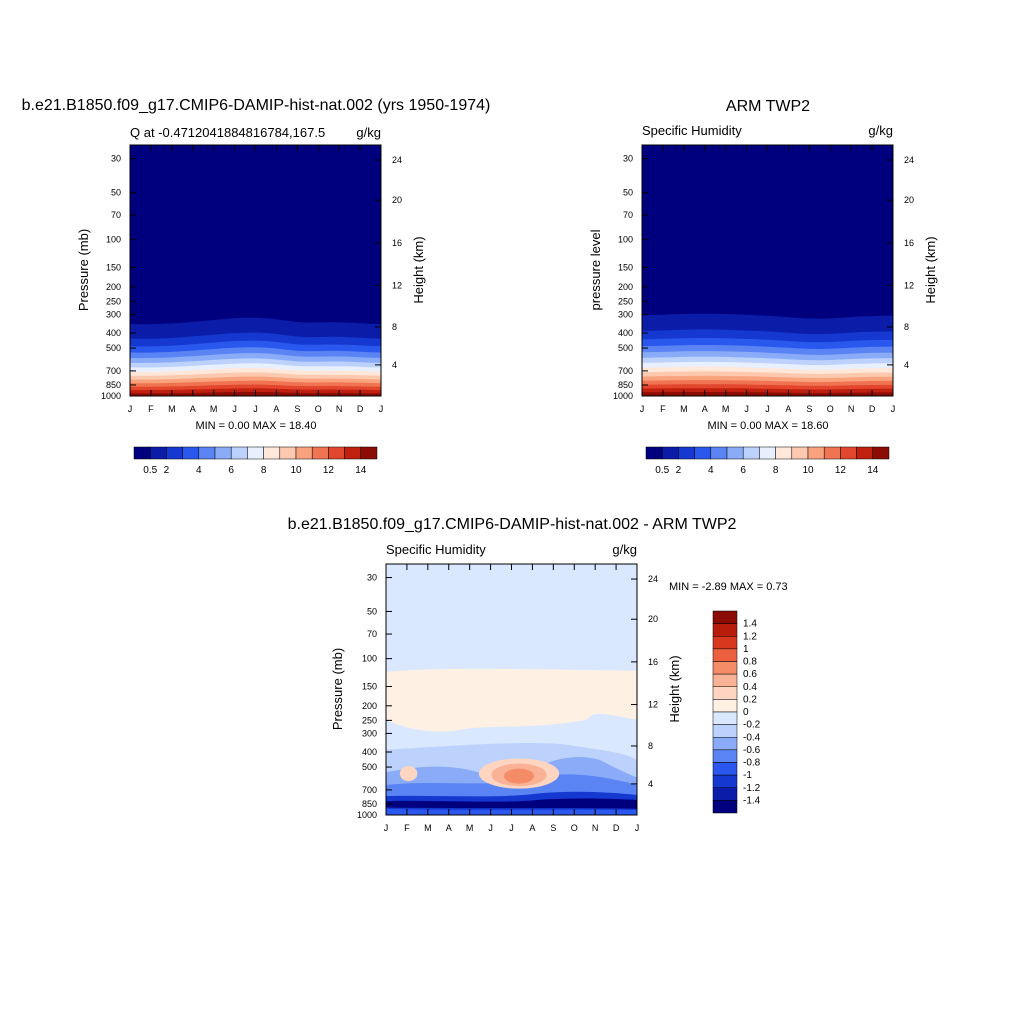 The height and width of the screenshot is (1029, 1024). I want to click on y-tick-label: 1000, so click(111, 396).